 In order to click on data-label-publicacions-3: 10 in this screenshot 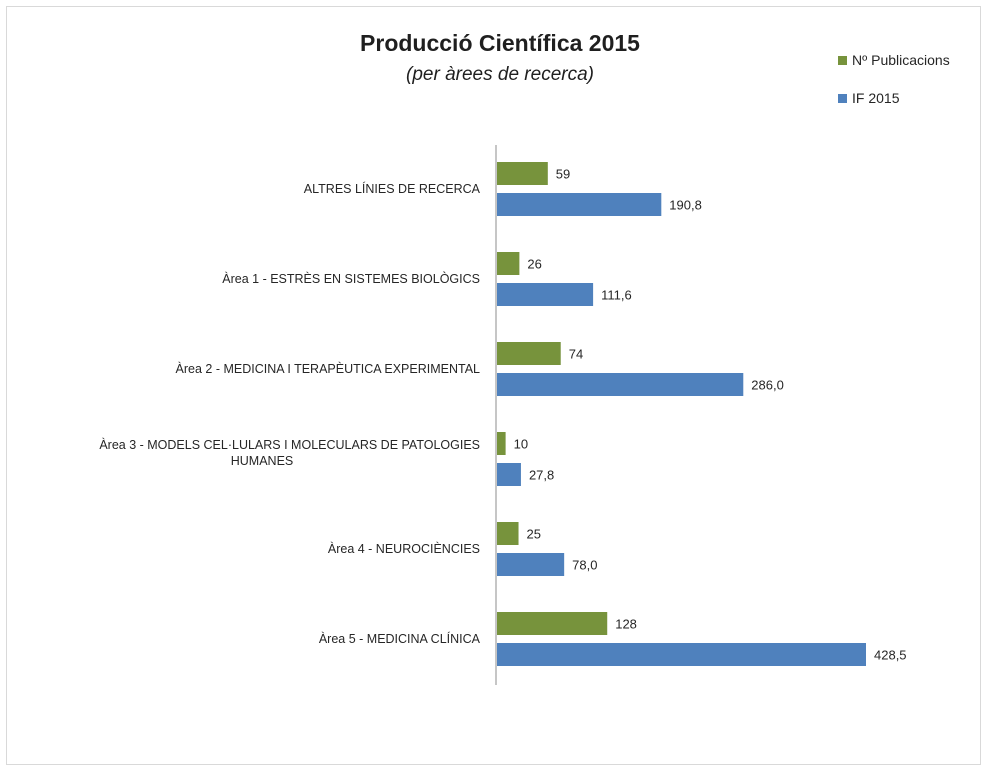, I will do `click(521, 444)`.